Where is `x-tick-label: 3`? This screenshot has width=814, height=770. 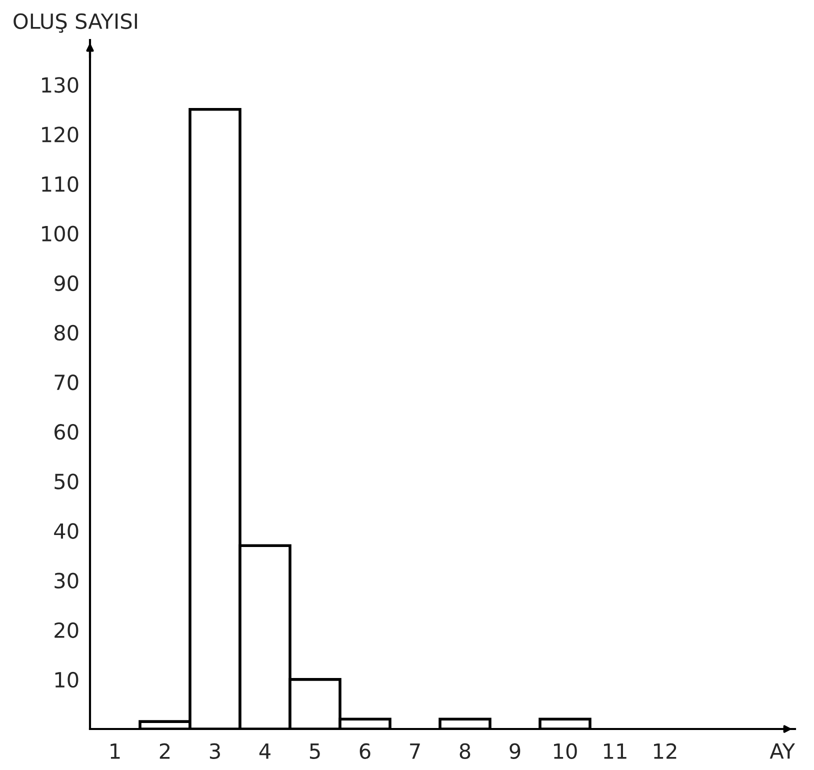 x-tick-label: 3 is located at coordinates (215, 751).